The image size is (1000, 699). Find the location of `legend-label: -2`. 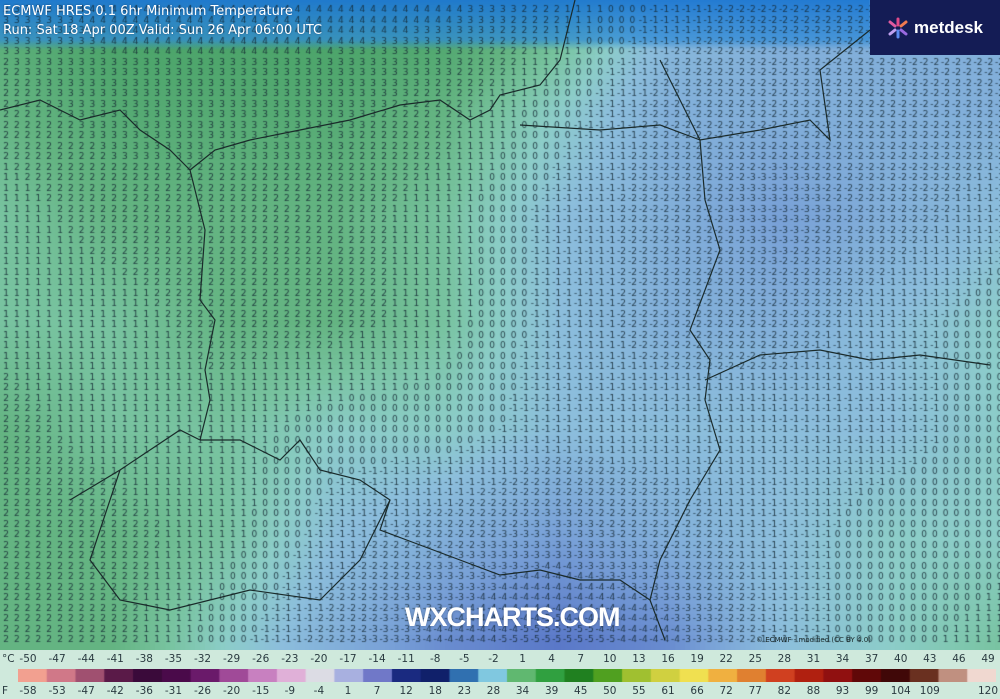

legend-label: -2 is located at coordinates (493, 659).